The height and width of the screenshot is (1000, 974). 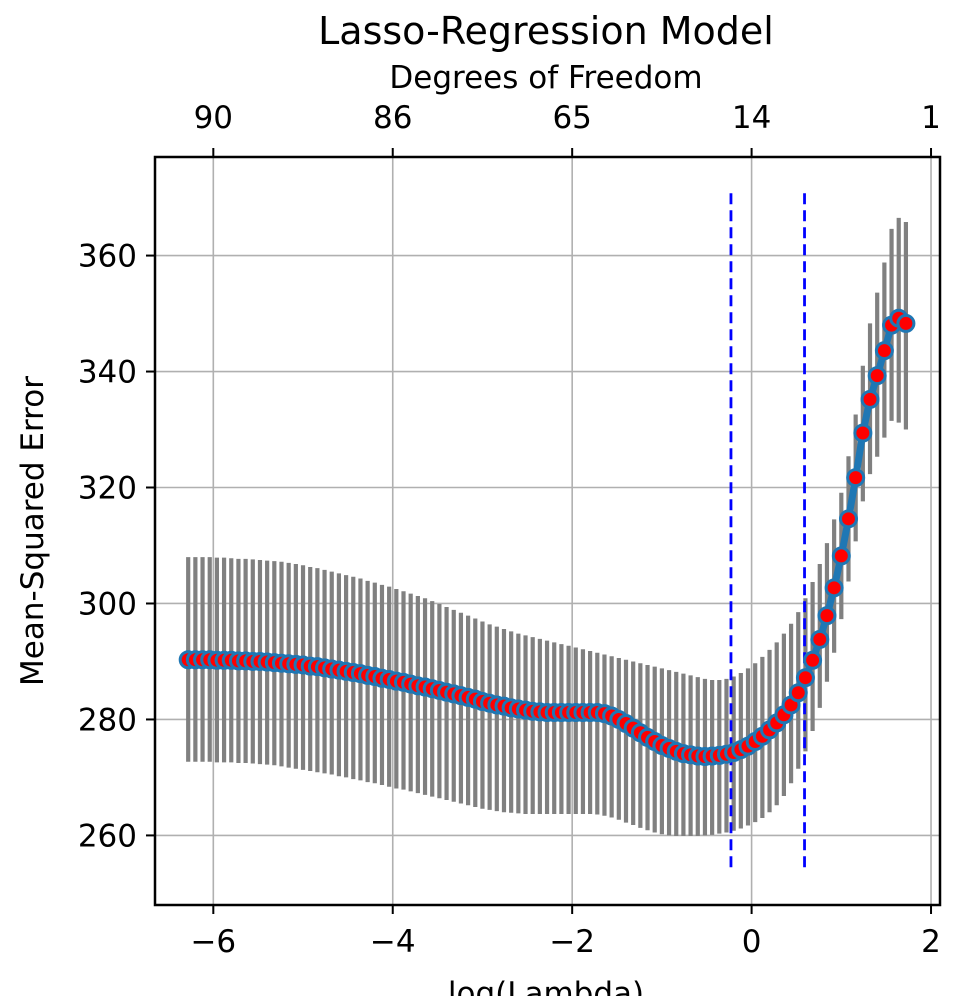 I want to click on top-tick-label: 14, so click(x=751, y=118).